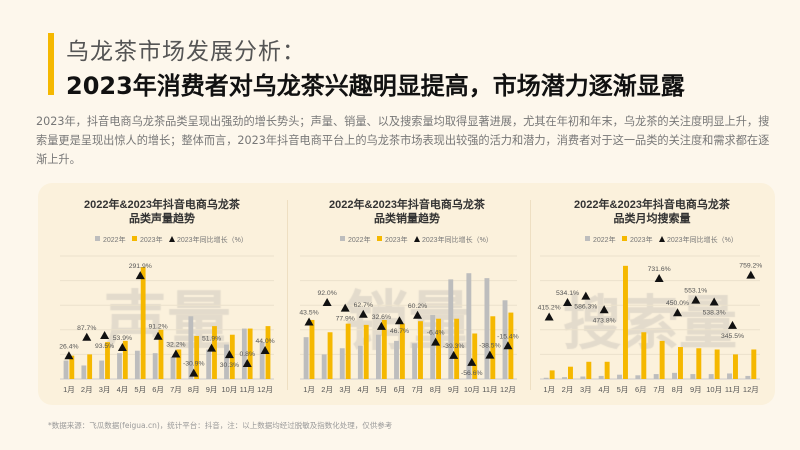  I want to click on data-label: 93.5%, so click(104, 346).